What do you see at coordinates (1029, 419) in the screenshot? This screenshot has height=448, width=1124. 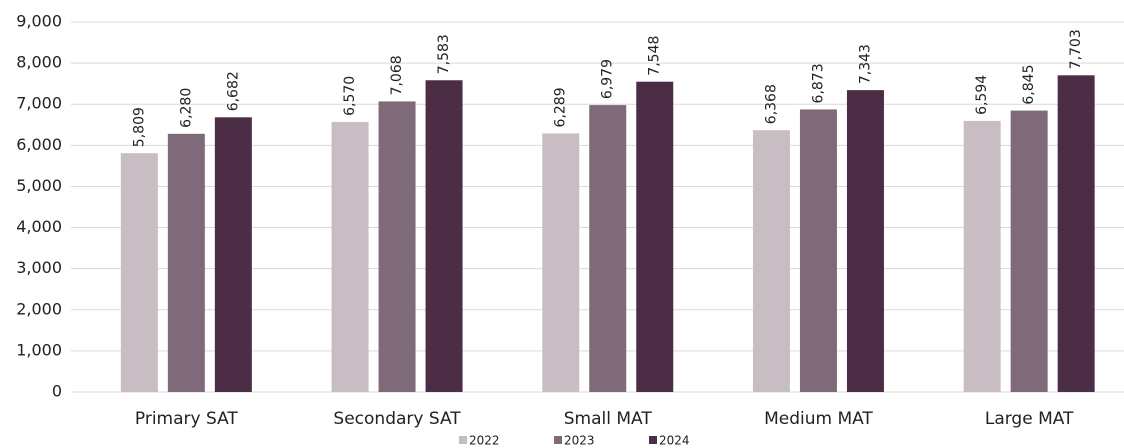 I see `x-tick-label: Large MAT` at bounding box center [1029, 419].